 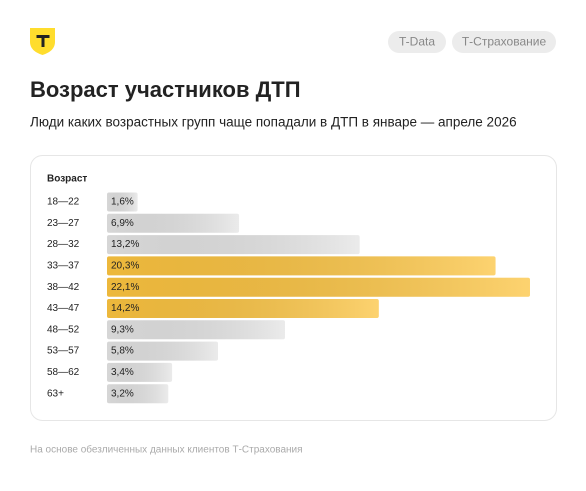 What do you see at coordinates (63, 244) in the screenshot?
I see `y-tick-label: 28—32` at bounding box center [63, 244].